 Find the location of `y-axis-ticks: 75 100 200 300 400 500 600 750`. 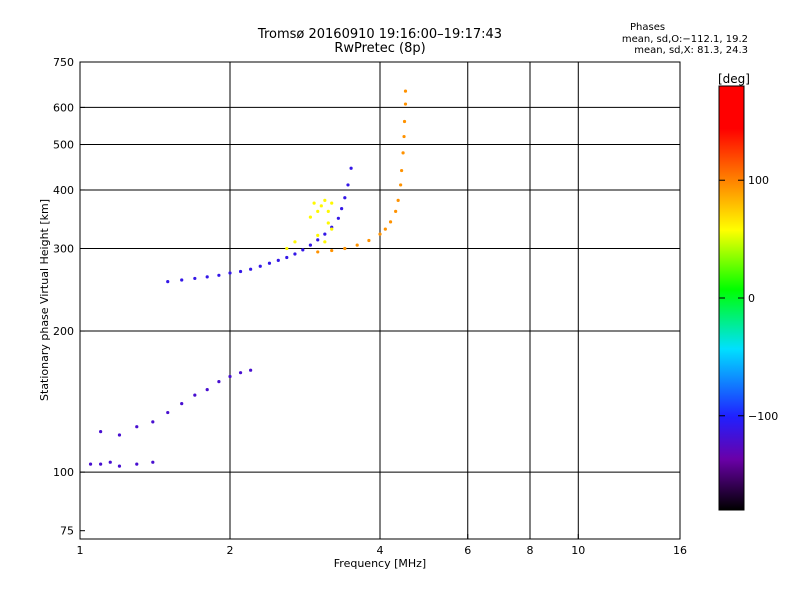

y-axis-ticks: 75 100 200 300 400 500 600 750 is located at coordinates (69, 297).